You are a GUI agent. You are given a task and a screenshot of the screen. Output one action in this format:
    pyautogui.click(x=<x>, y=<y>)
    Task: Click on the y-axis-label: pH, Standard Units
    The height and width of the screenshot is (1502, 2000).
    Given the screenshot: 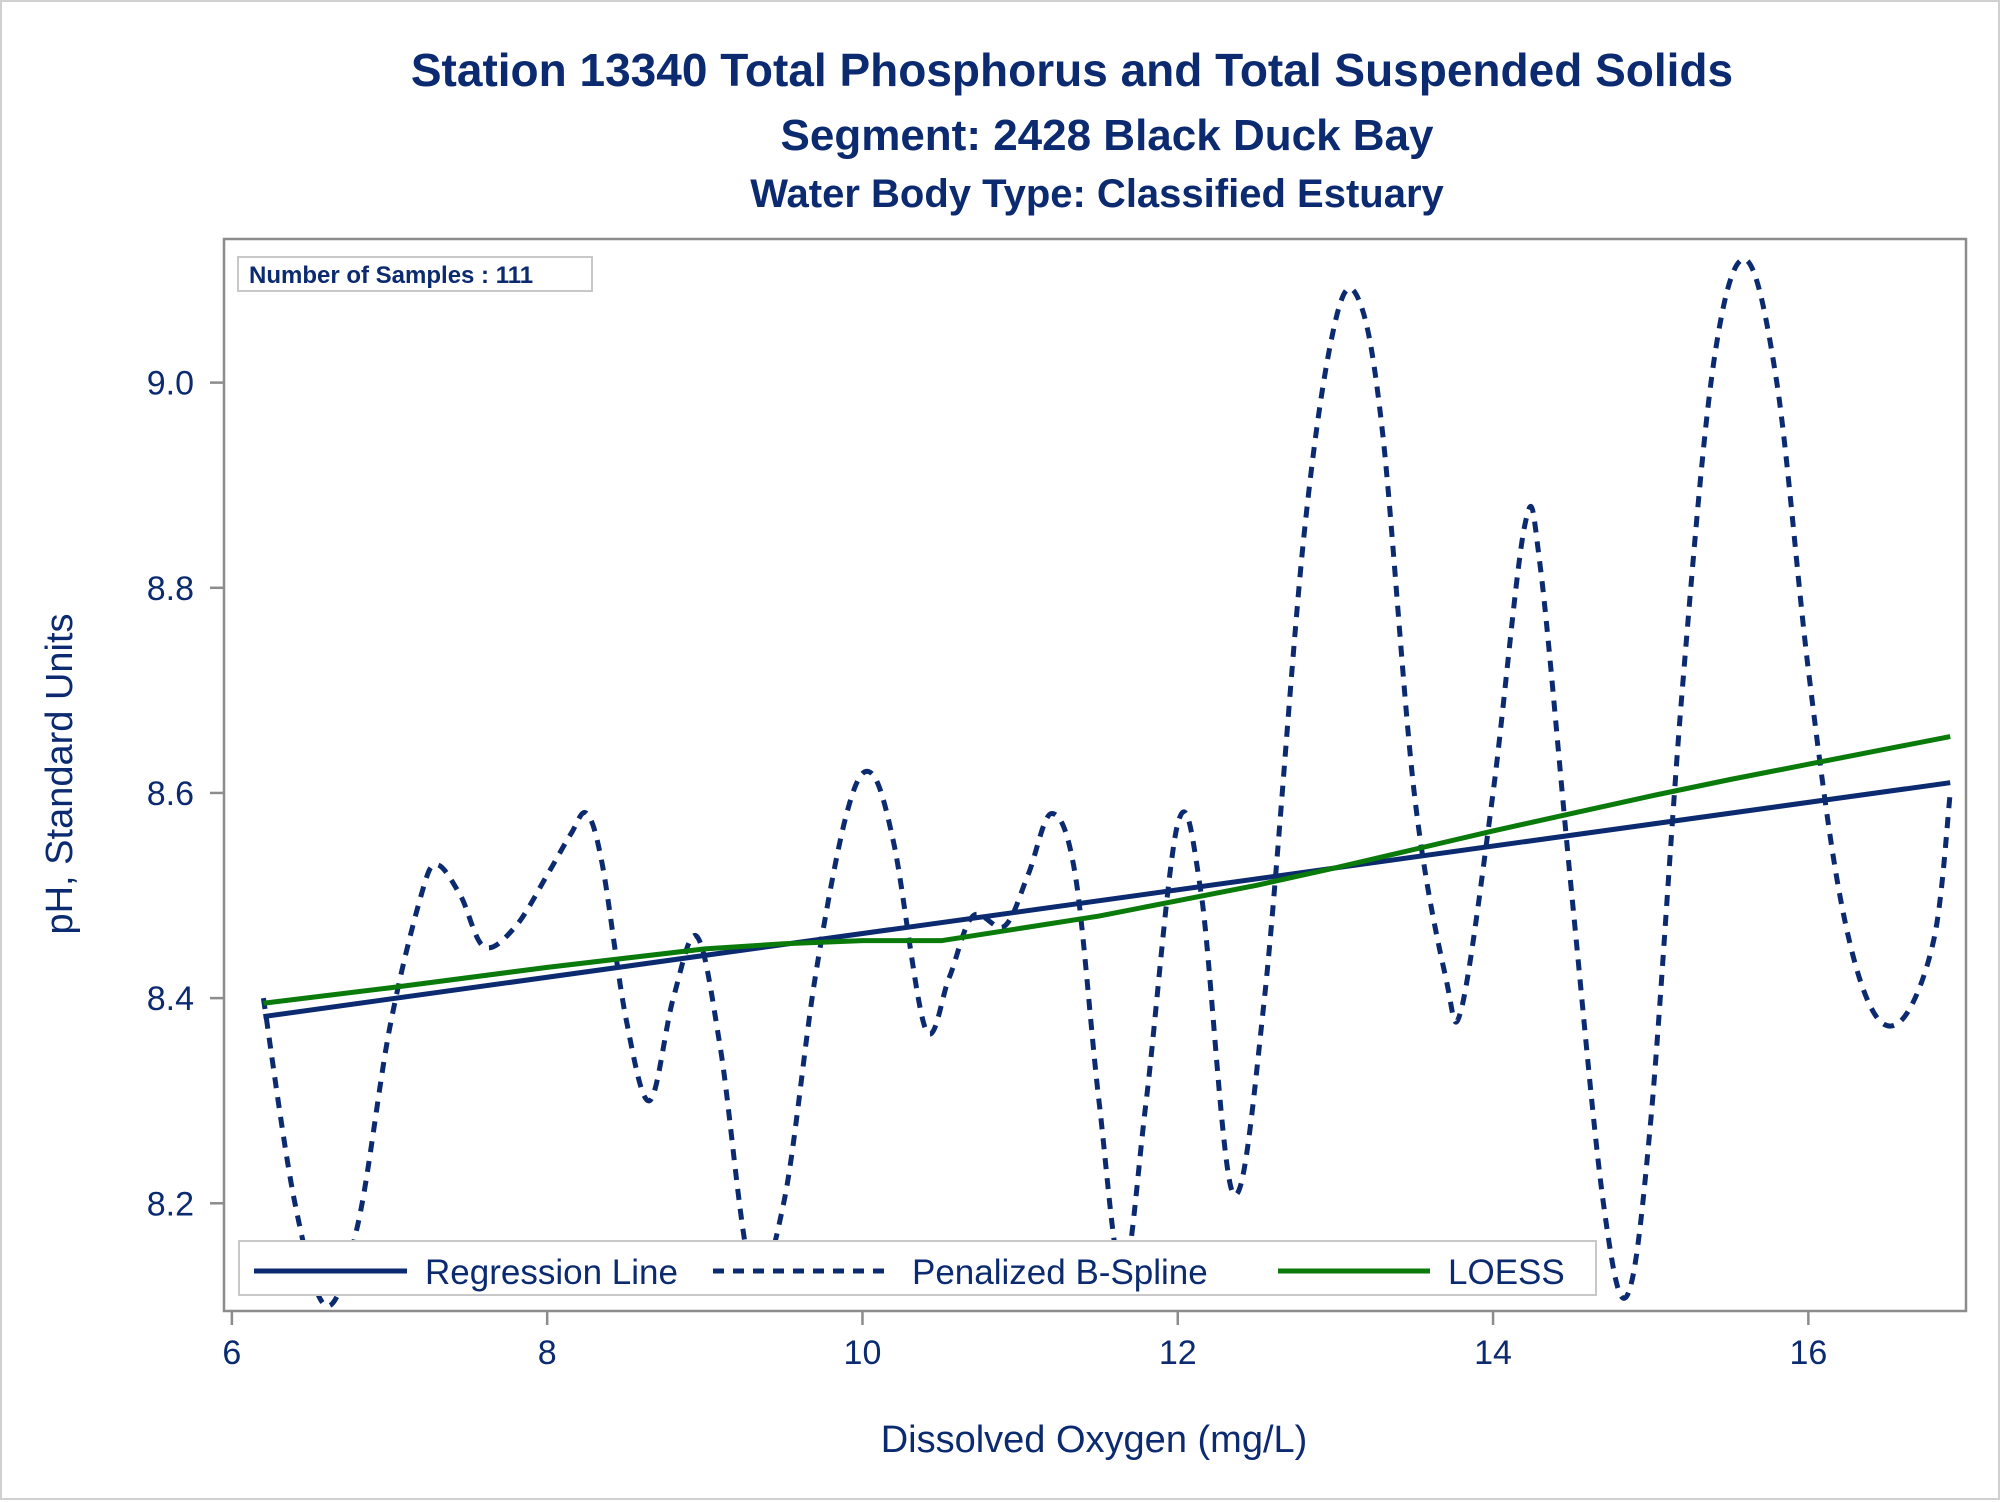 What is the action you would take?
    pyautogui.click(x=60, y=773)
    